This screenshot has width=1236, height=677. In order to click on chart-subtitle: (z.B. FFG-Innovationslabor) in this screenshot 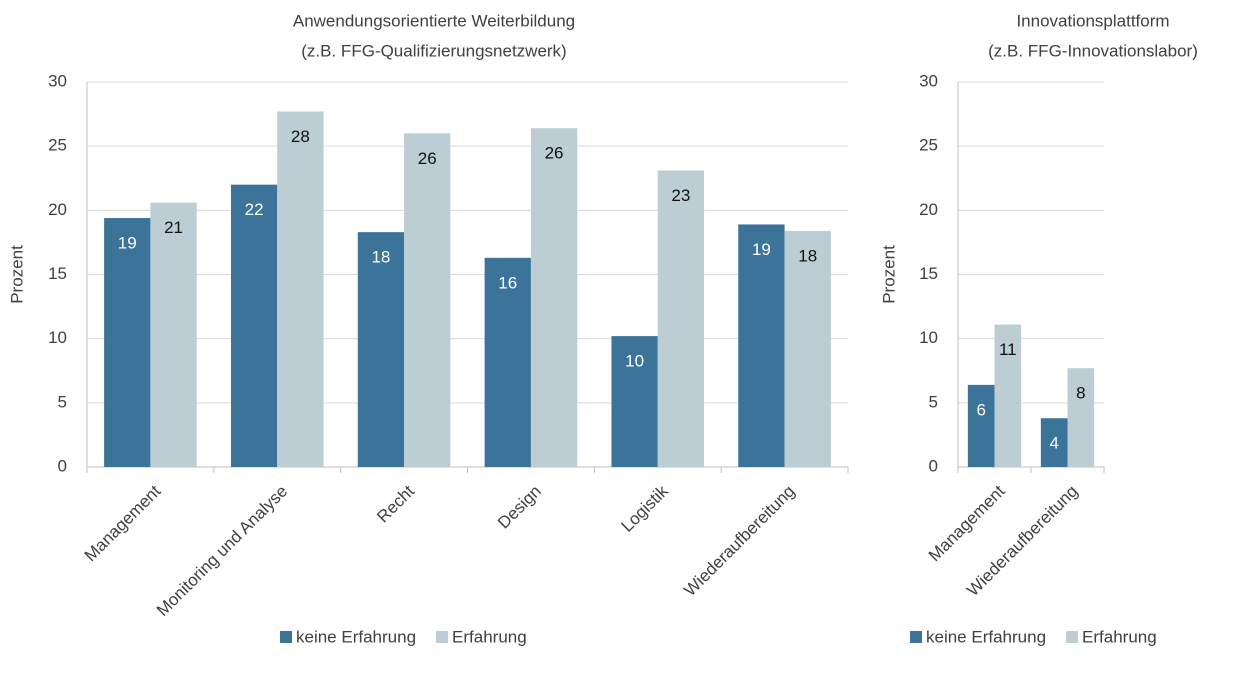, I will do `click(1093, 50)`.